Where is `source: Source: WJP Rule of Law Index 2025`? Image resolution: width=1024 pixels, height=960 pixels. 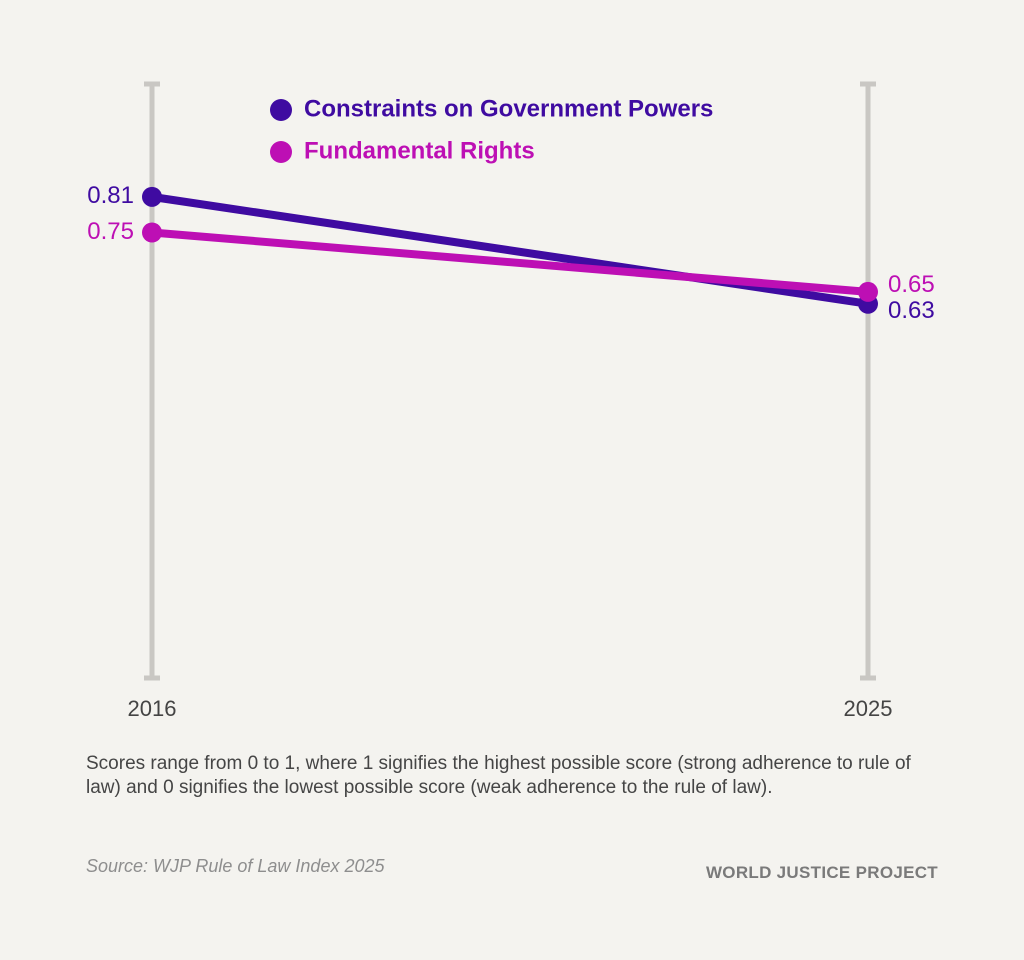 source: Source: WJP Rule of Law Index 2025 is located at coordinates (235, 866).